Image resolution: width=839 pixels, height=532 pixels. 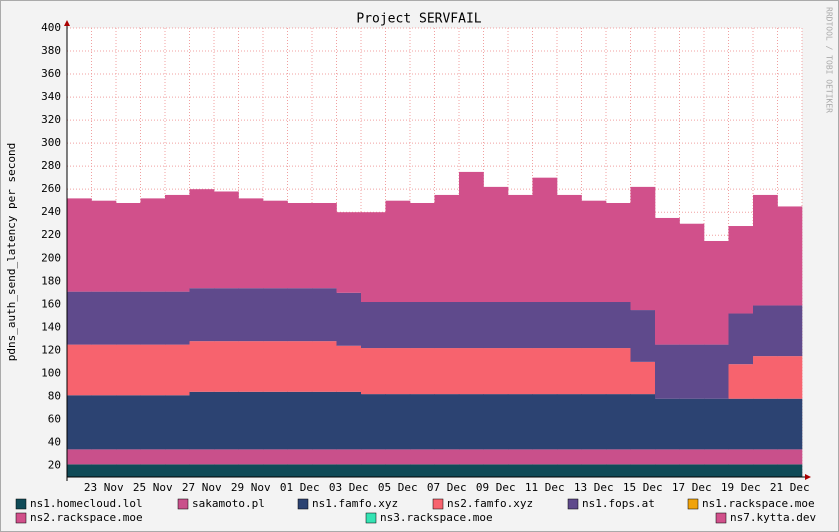 What do you see at coordinates (51, 280) in the screenshot?
I see `y-tick-label: 180` at bounding box center [51, 280].